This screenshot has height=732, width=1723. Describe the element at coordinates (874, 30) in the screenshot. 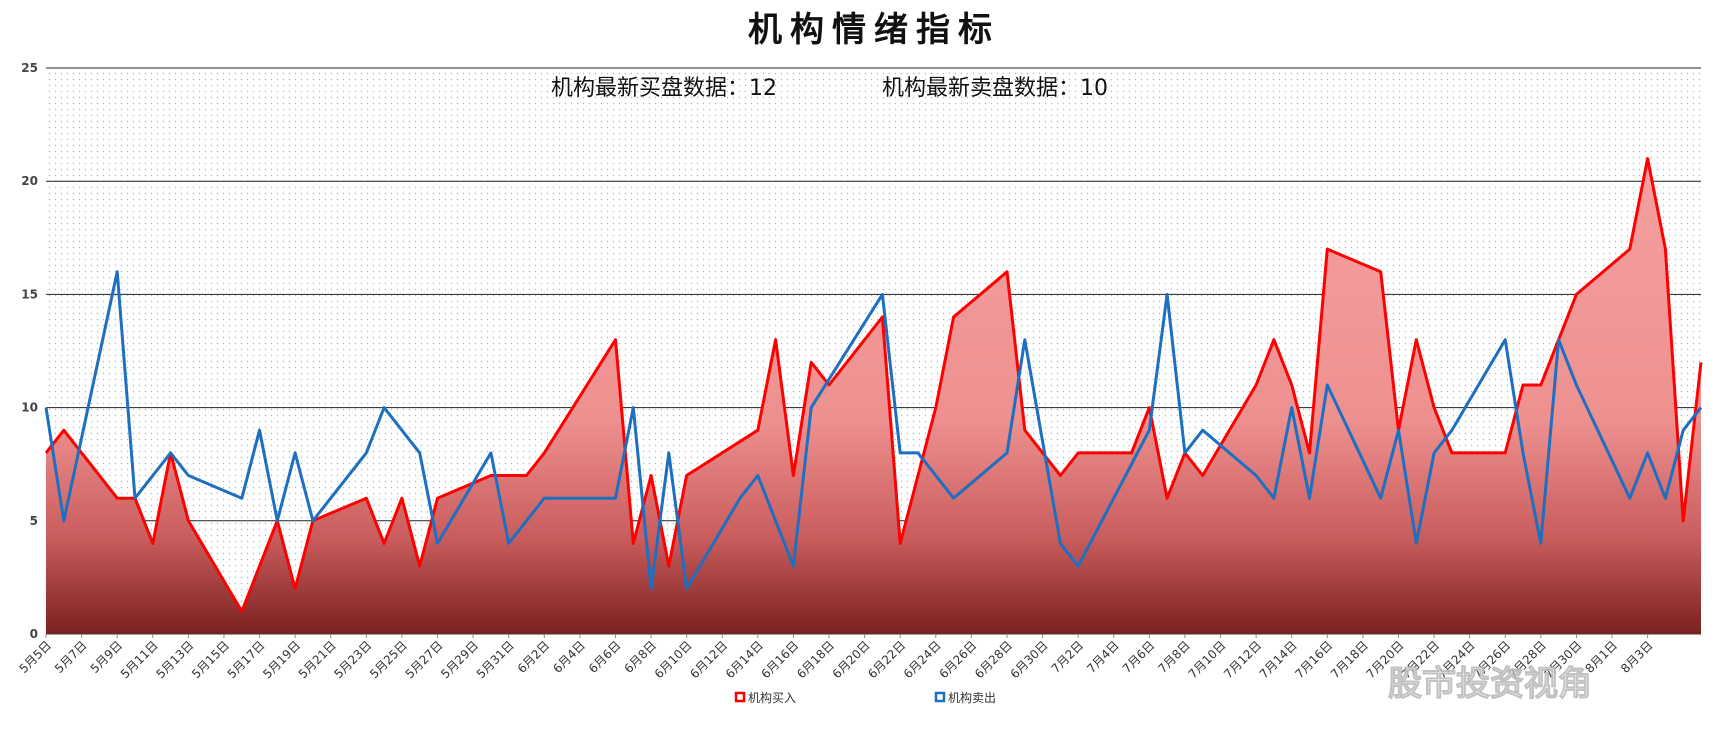

I see `chart-title: 机构情绪指标` at that location.